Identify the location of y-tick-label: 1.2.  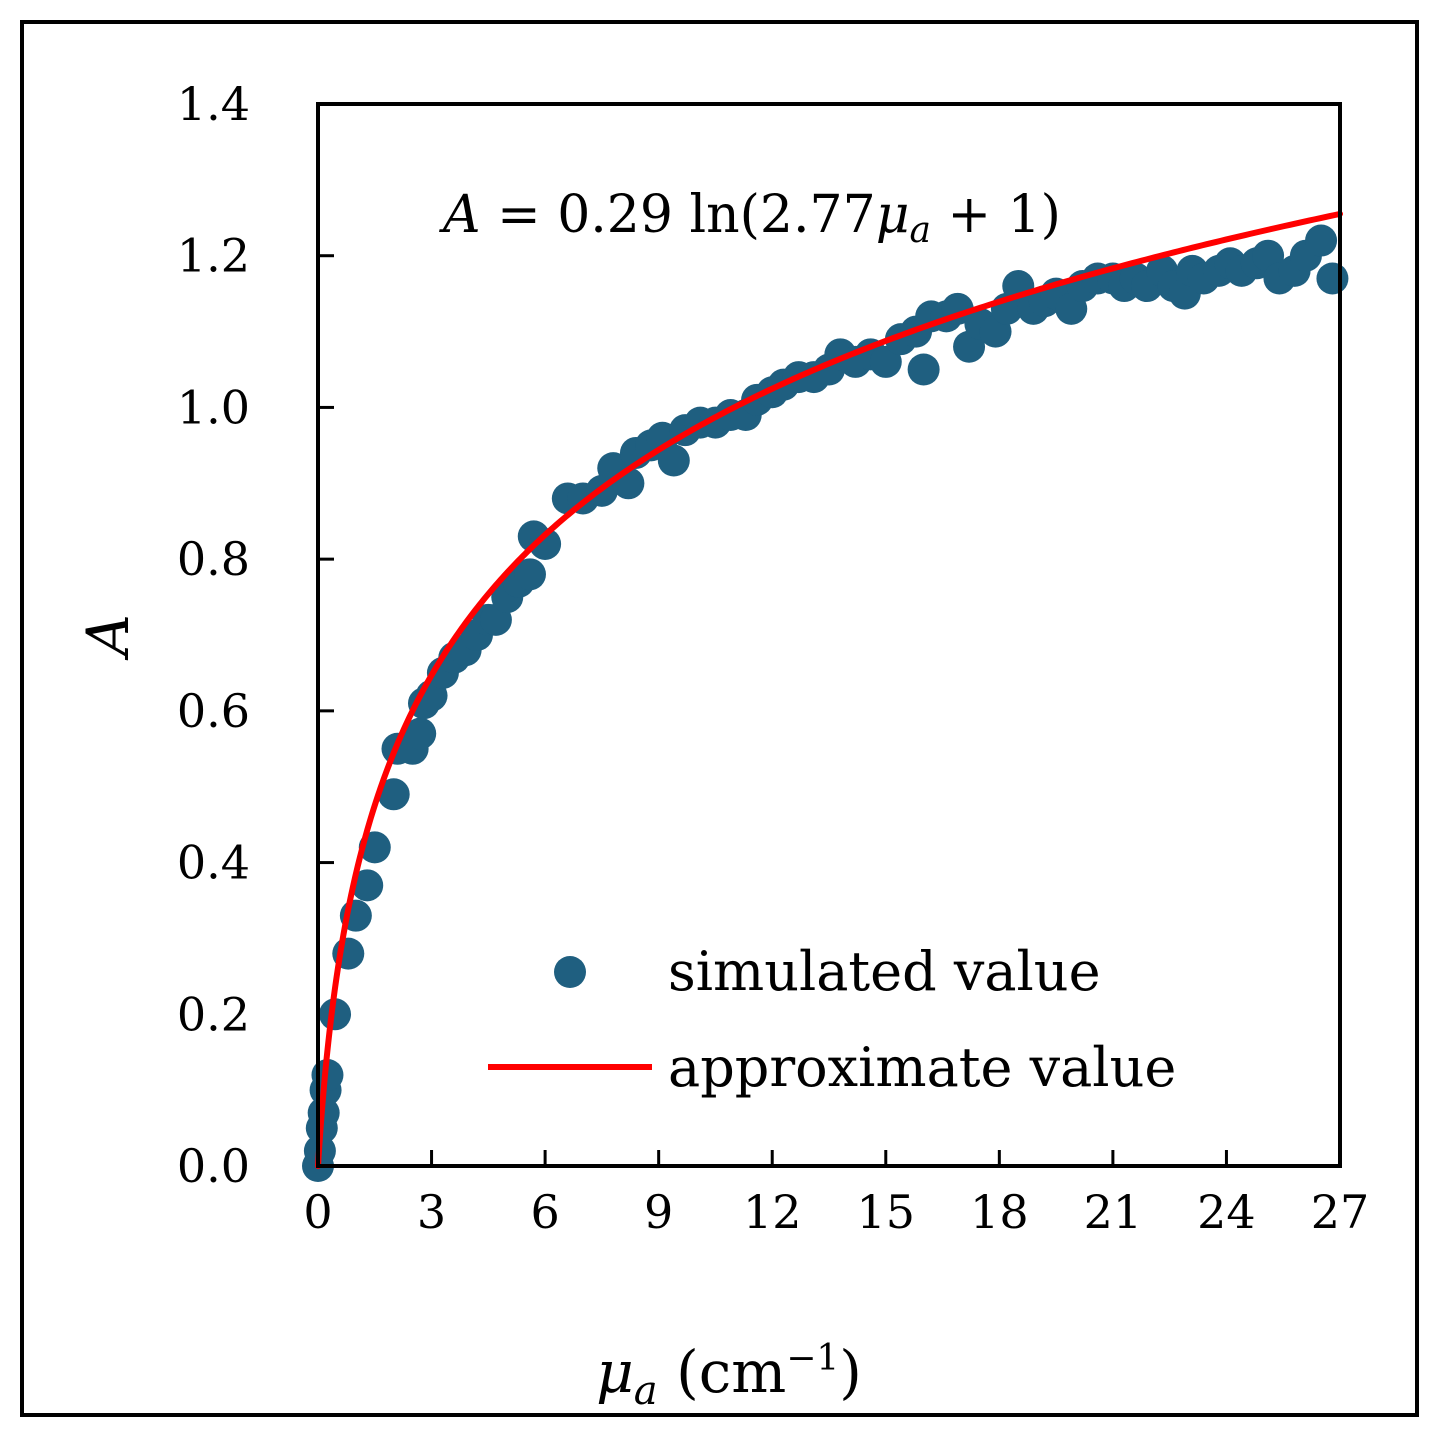
(213, 256).